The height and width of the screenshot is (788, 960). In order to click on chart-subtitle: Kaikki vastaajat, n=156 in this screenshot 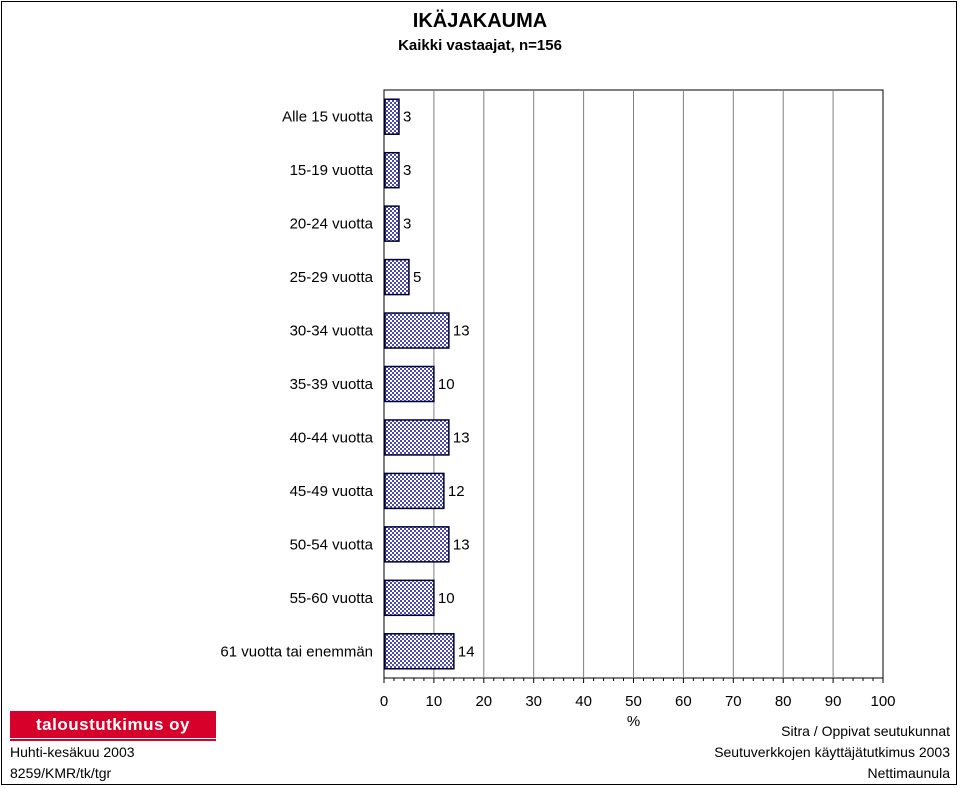, I will do `click(480, 45)`.